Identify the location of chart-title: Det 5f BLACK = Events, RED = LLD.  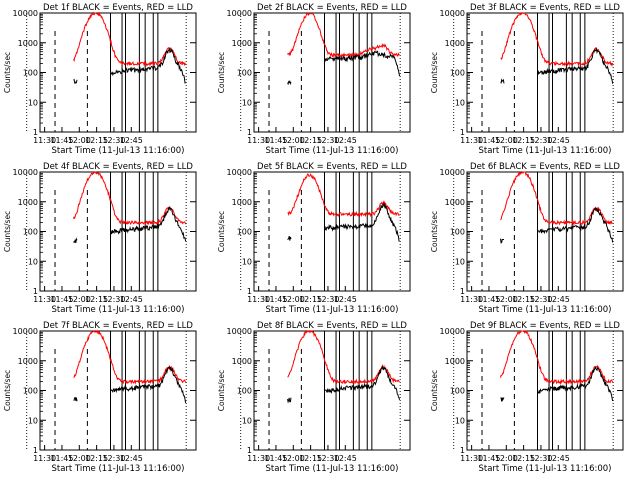
(332, 167).